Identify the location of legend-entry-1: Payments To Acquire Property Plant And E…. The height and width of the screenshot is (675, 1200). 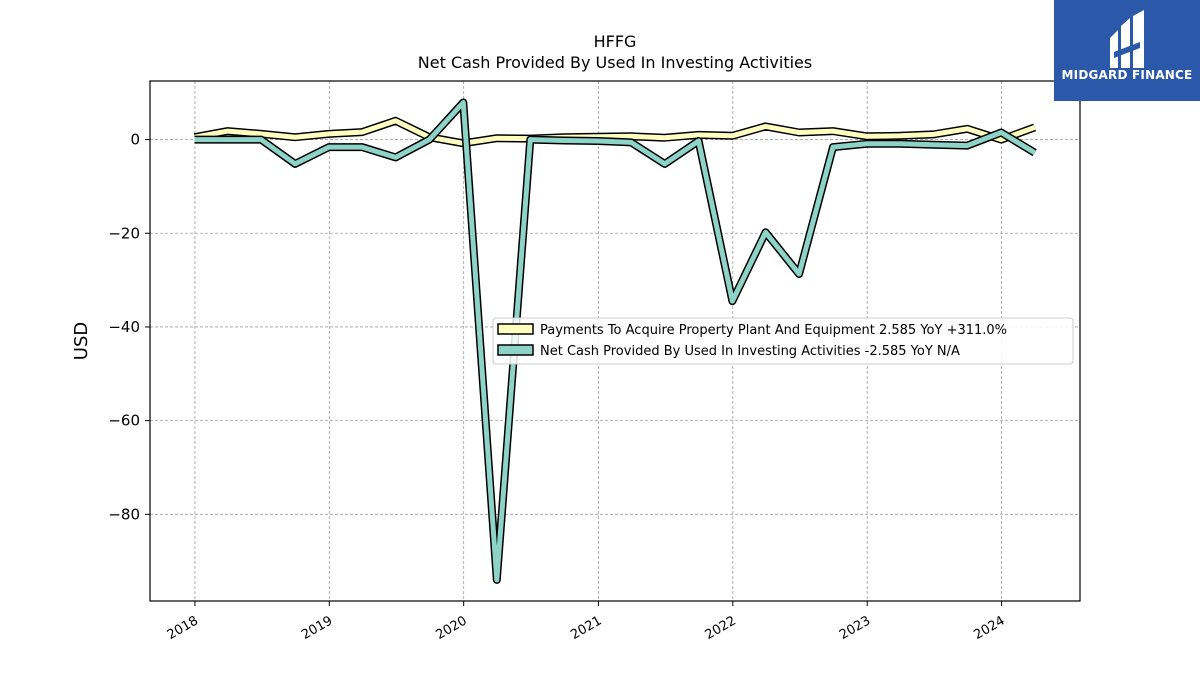
(773, 330).